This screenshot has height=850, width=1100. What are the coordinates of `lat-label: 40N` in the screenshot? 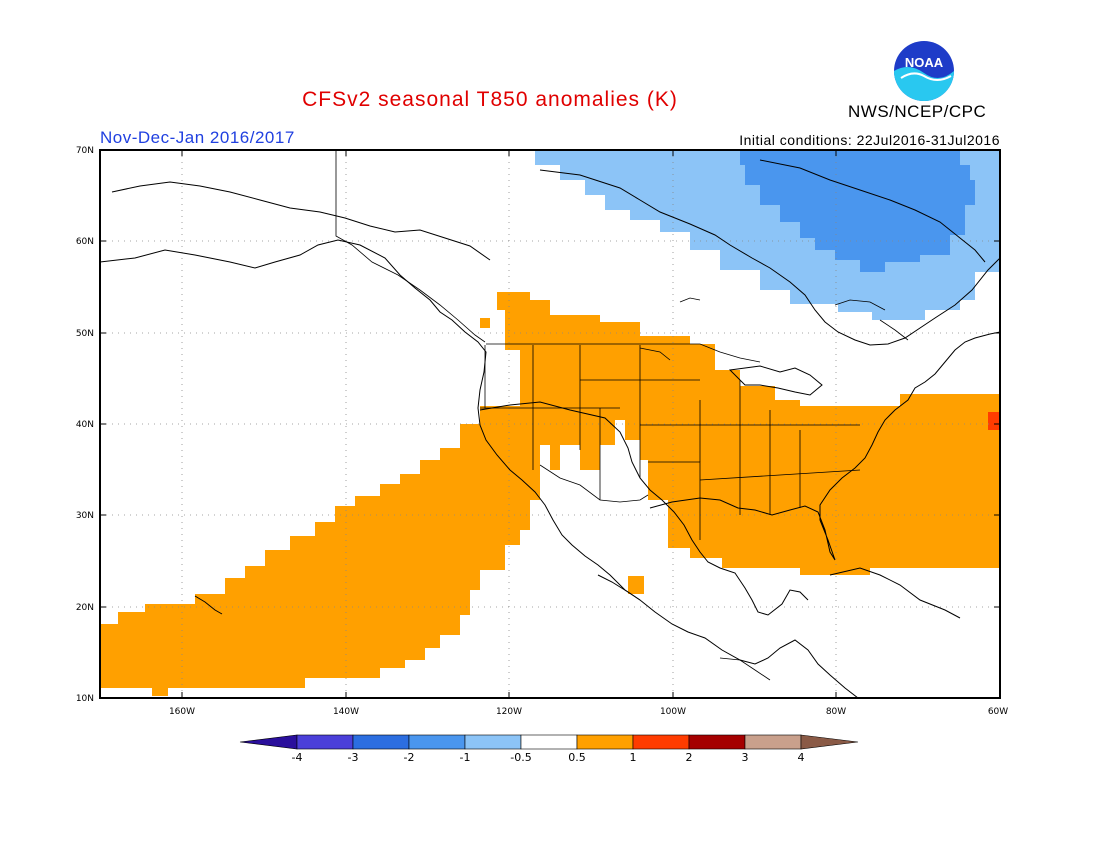 It's located at (85, 425).